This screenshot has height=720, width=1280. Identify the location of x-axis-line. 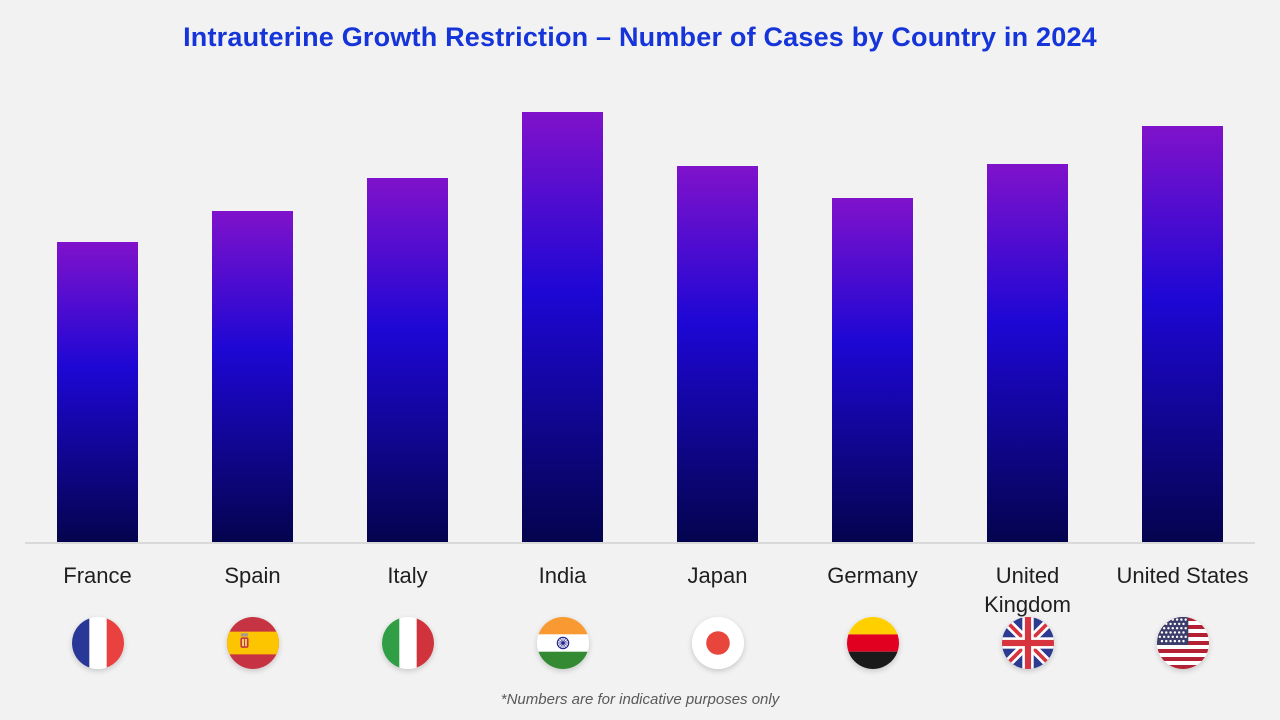
(640, 543).